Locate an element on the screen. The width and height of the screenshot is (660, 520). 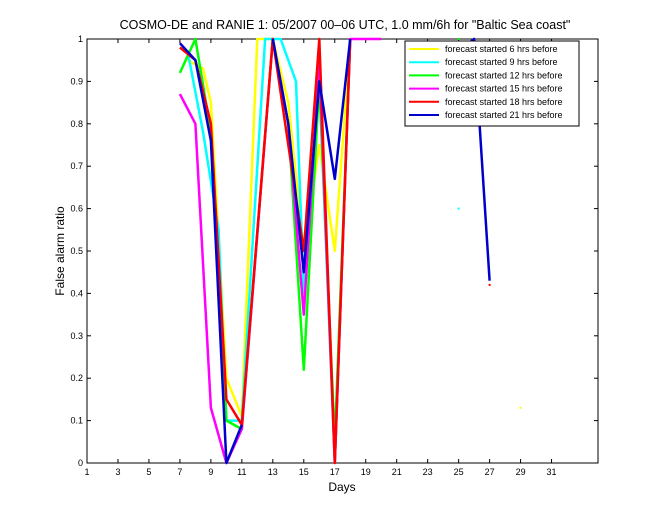
y-tick-label: 0.6 is located at coordinates (76, 209).